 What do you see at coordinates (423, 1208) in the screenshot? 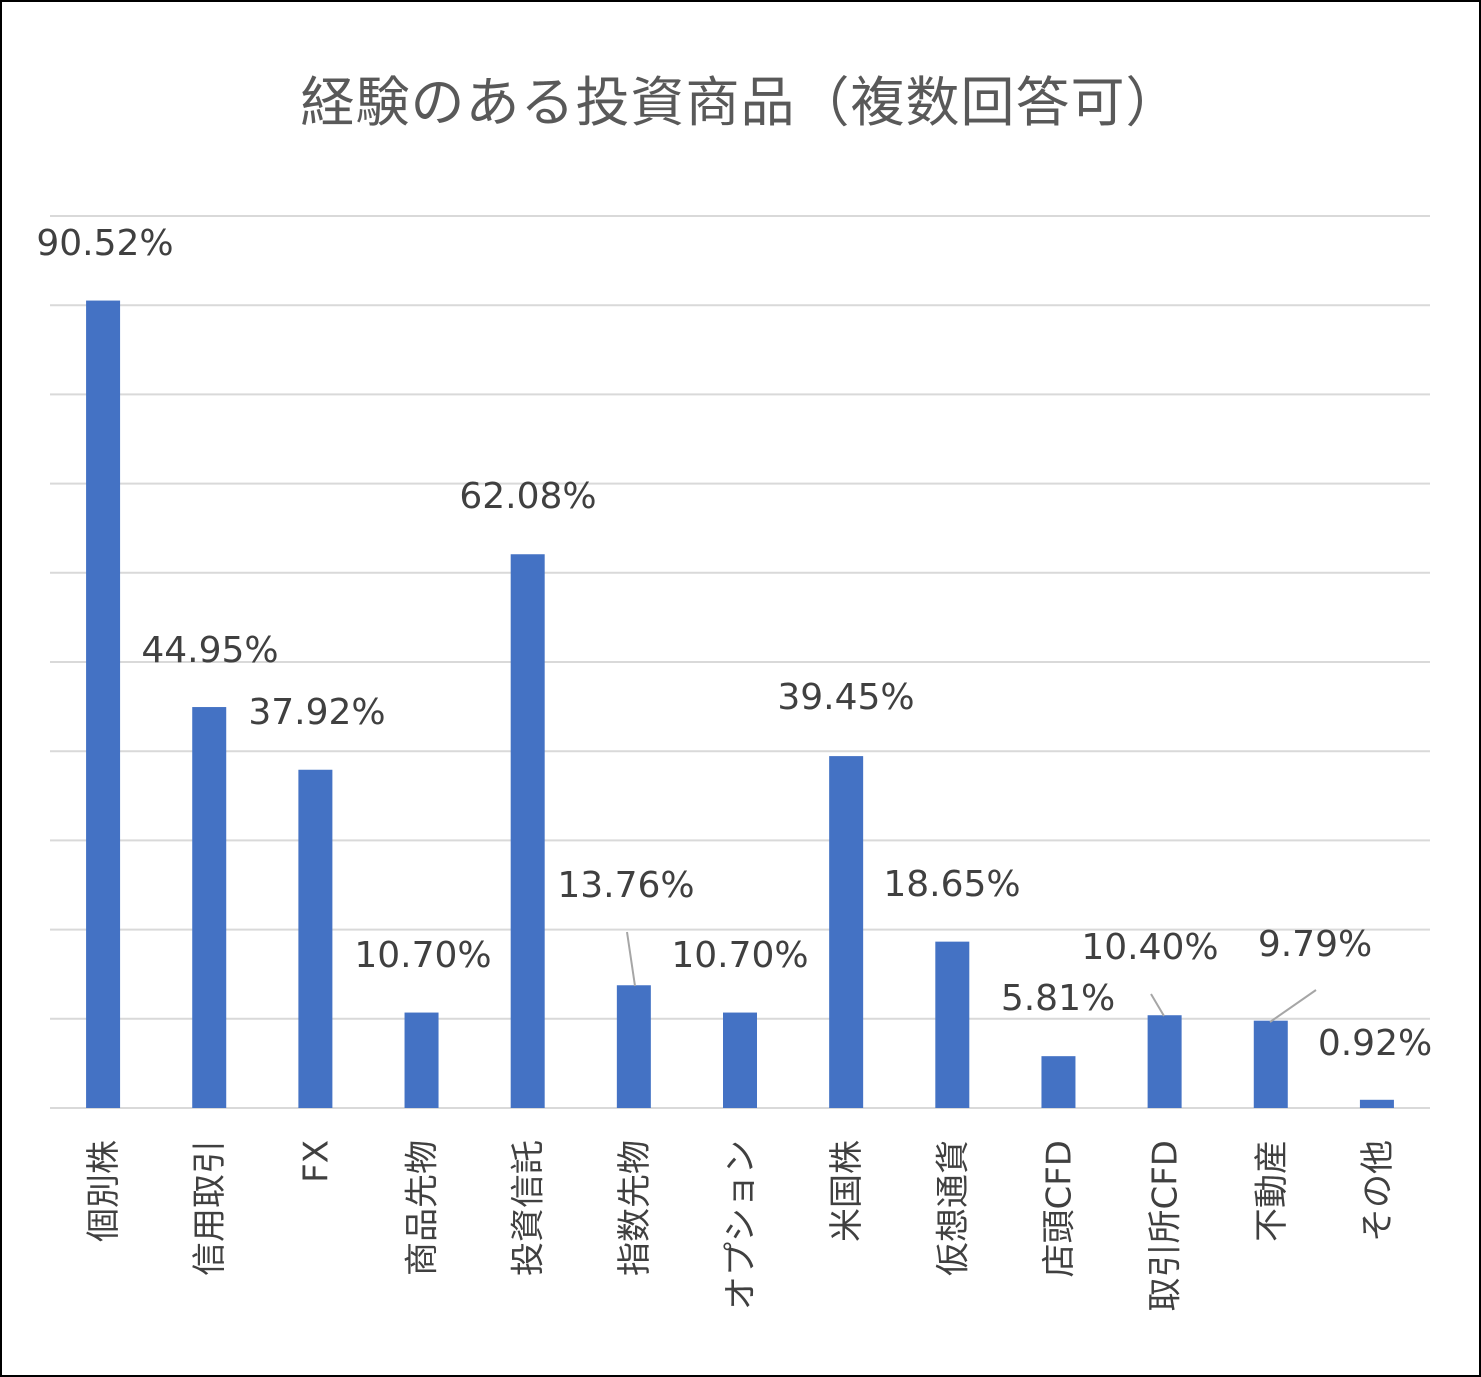
I see `category-label: 商品先物` at bounding box center [423, 1208].